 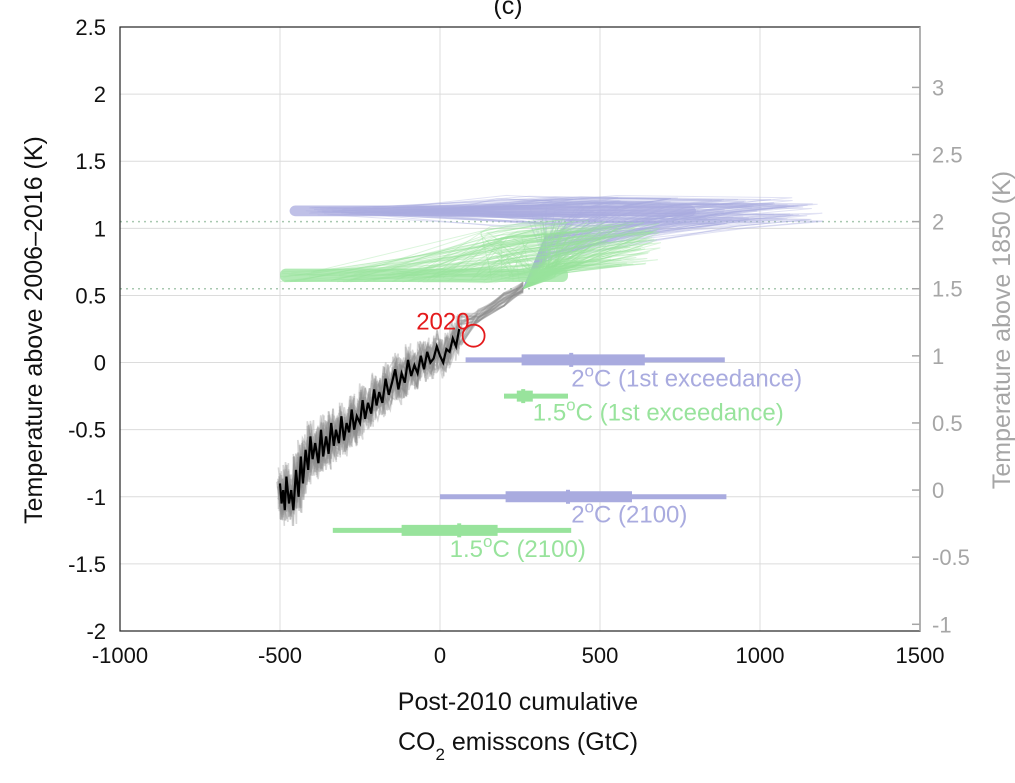 What do you see at coordinates (369, 419) in the screenshot?
I see `observed-line` at bounding box center [369, 419].